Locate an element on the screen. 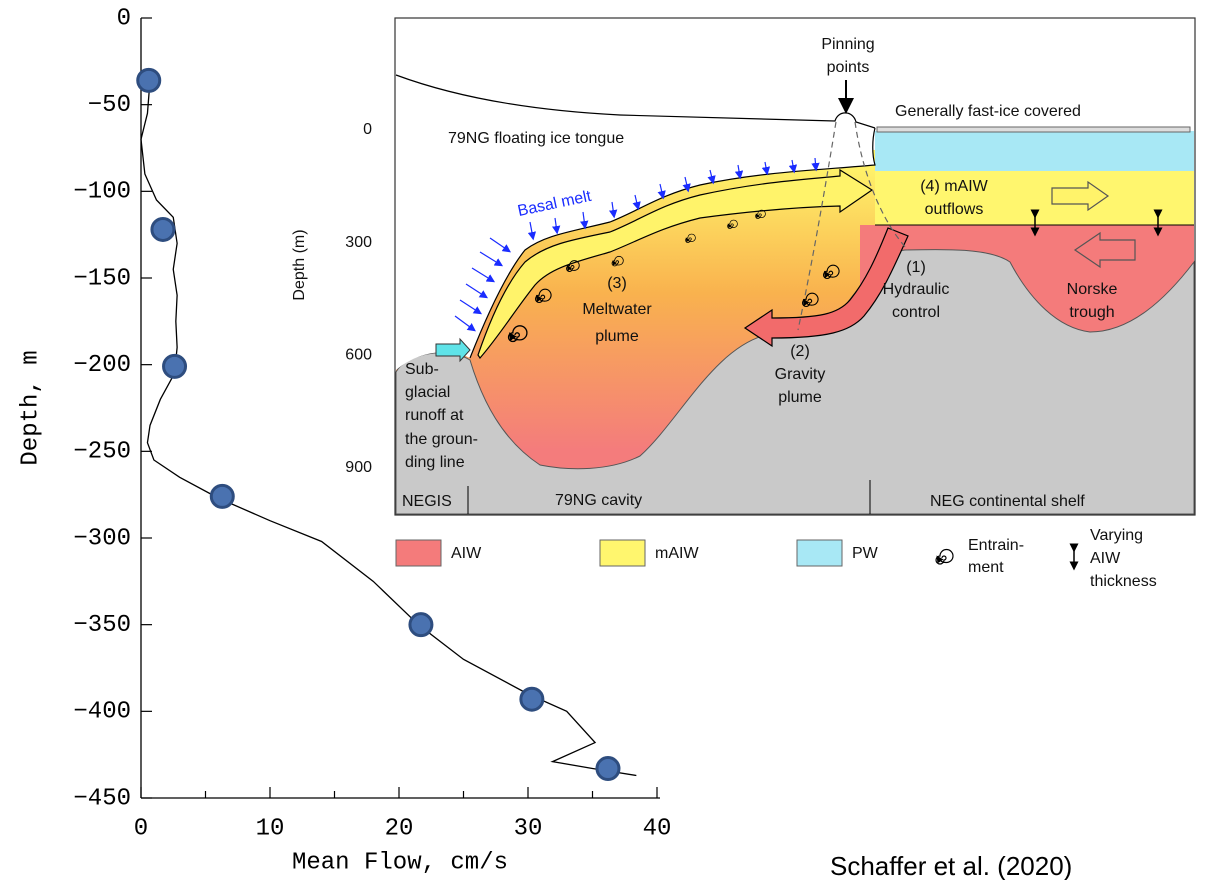  ice-base is located at coordinates (672, 243).